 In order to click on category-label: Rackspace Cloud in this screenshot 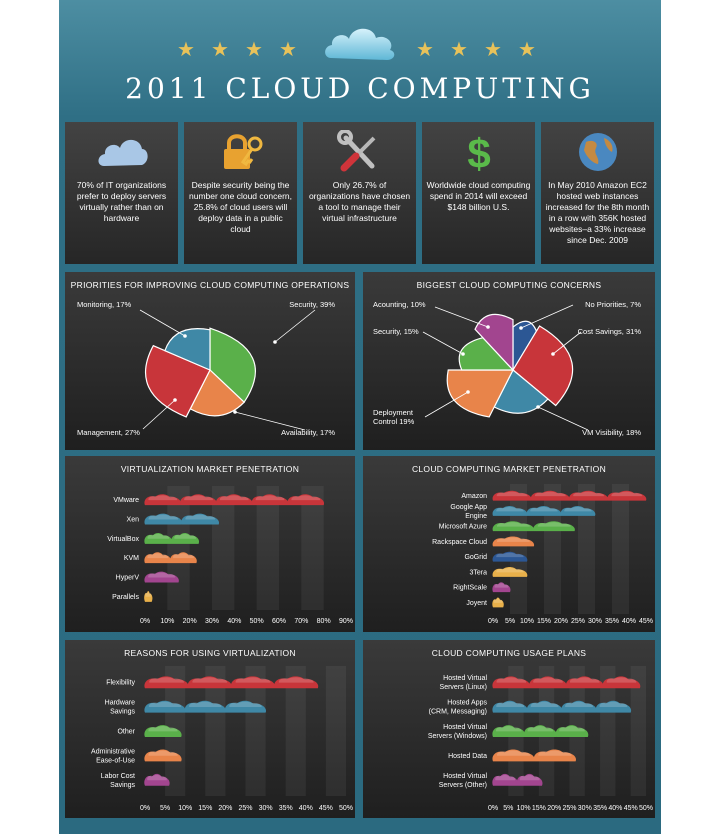, I will do `click(459, 542)`.